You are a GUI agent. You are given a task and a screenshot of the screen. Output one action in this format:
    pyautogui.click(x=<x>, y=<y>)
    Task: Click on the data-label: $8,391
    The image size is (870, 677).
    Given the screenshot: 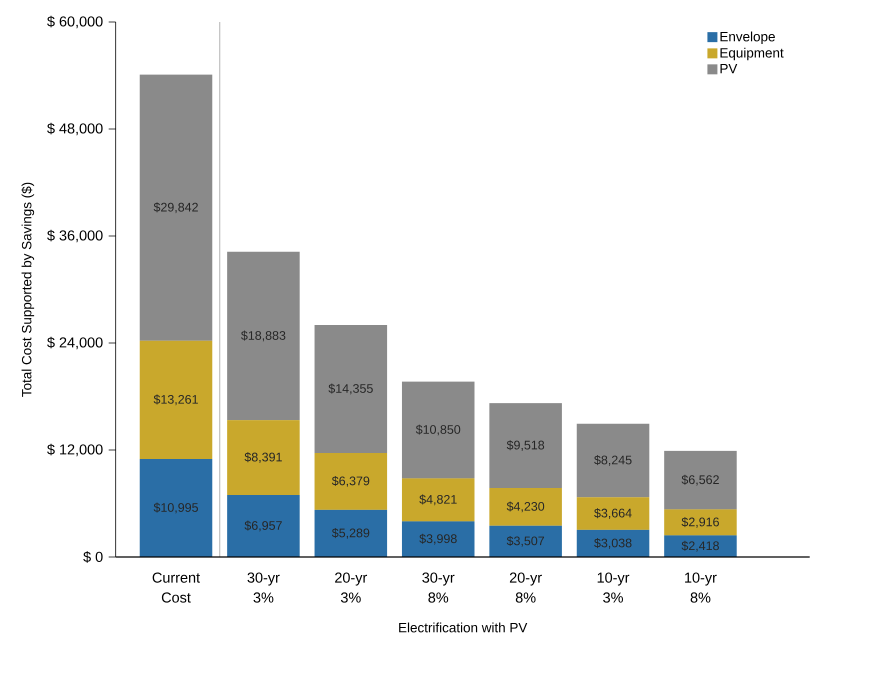 What is the action you would take?
    pyautogui.click(x=263, y=457)
    